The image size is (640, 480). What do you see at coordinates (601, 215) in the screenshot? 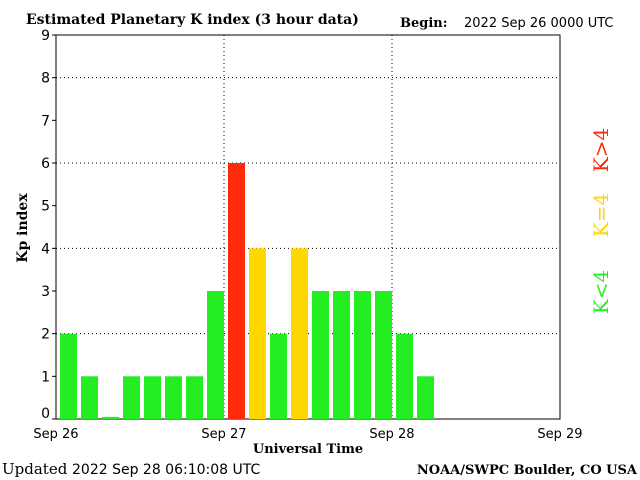
I see `legend-k-equal-4: K=4` at bounding box center [601, 215].